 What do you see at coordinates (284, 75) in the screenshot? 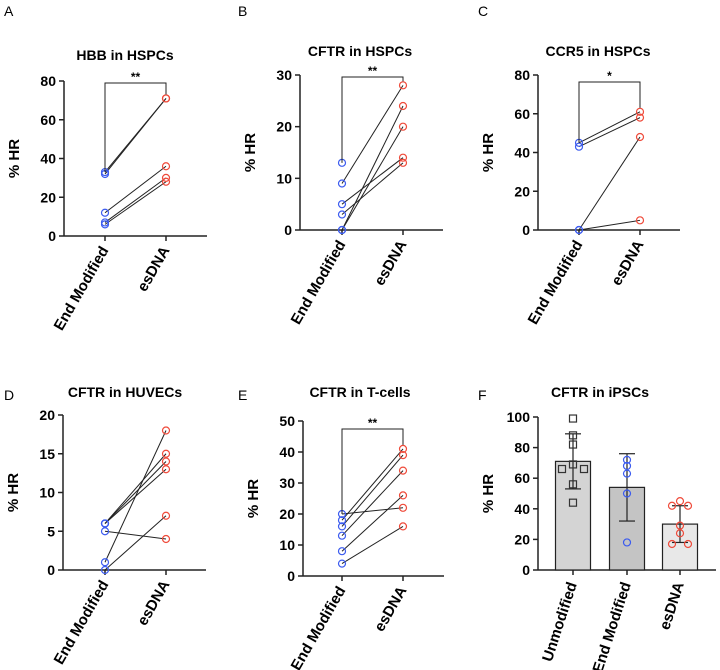
I see `y-tick-label: 30` at bounding box center [284, 75].